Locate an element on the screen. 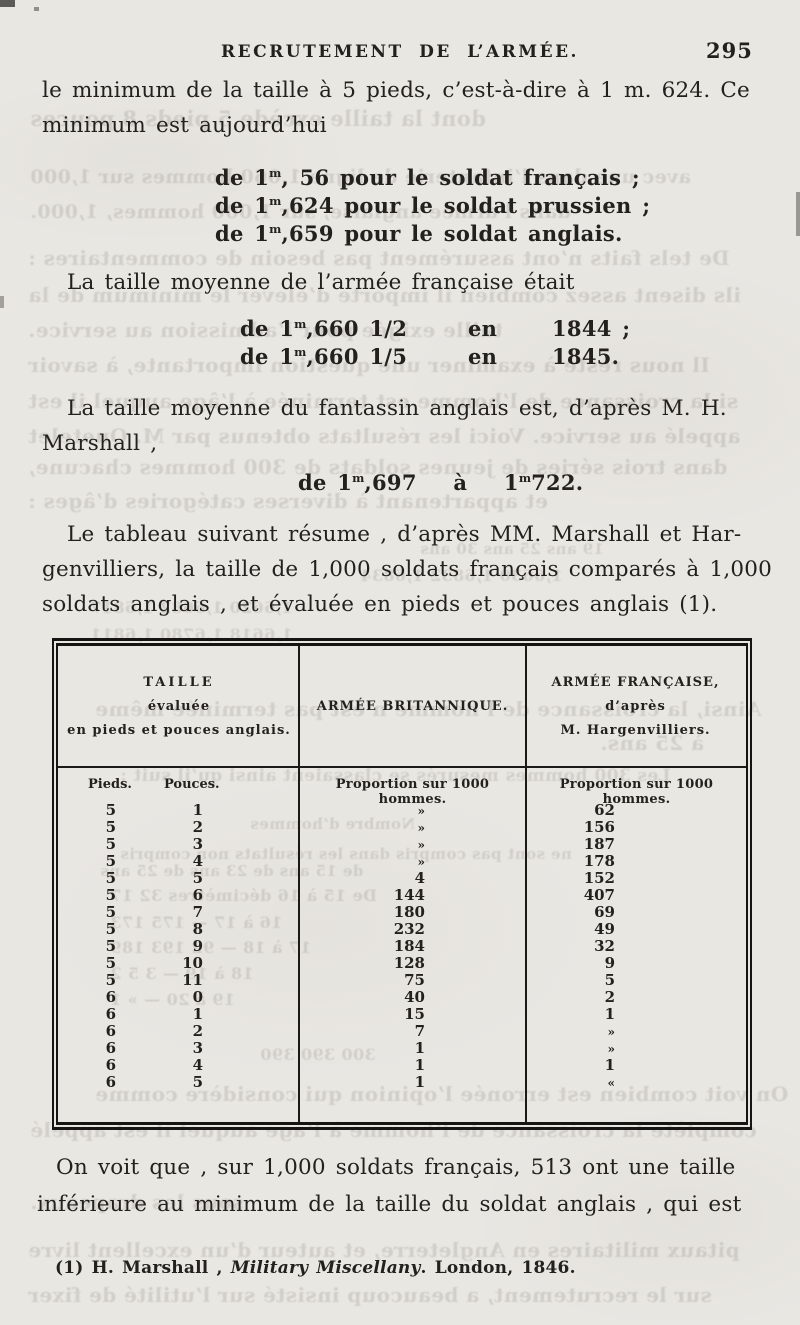  british-cell: 232 is located at coordinates (412, 929).